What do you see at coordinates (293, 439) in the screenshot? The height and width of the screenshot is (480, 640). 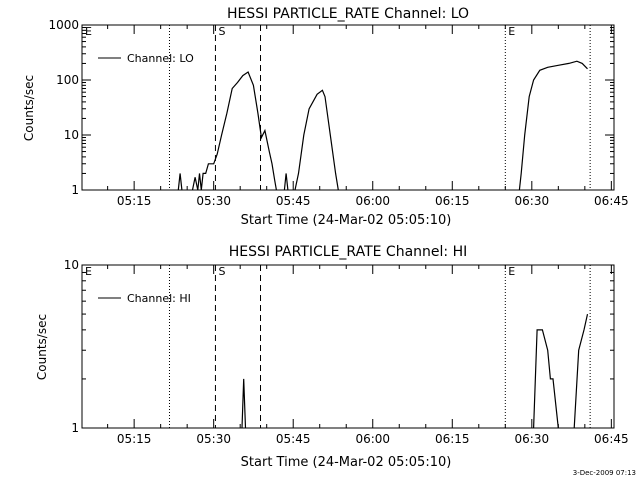 I see `hi-x-tick-label: 05:45` at bounding box center [293, 439].